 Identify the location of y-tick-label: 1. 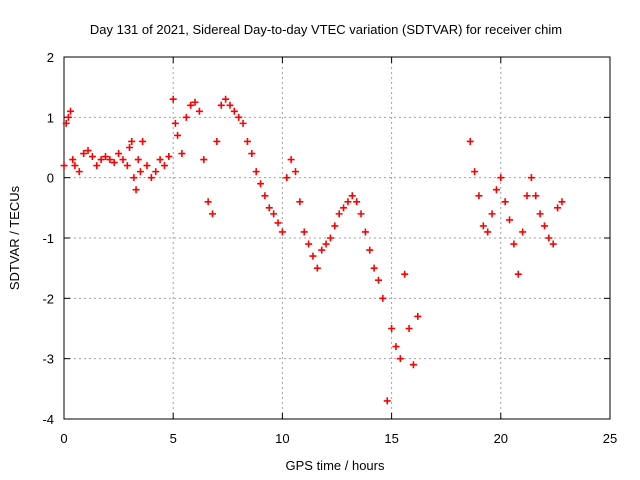
(50, 117).